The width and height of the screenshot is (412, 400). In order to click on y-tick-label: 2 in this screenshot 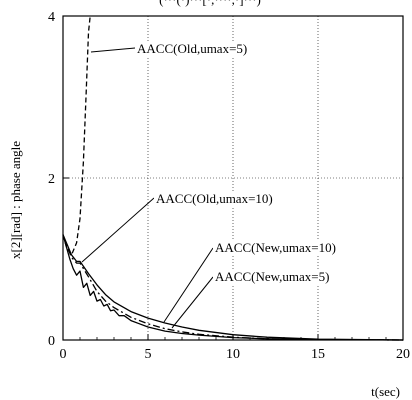, I will do `click(51, 179)`.